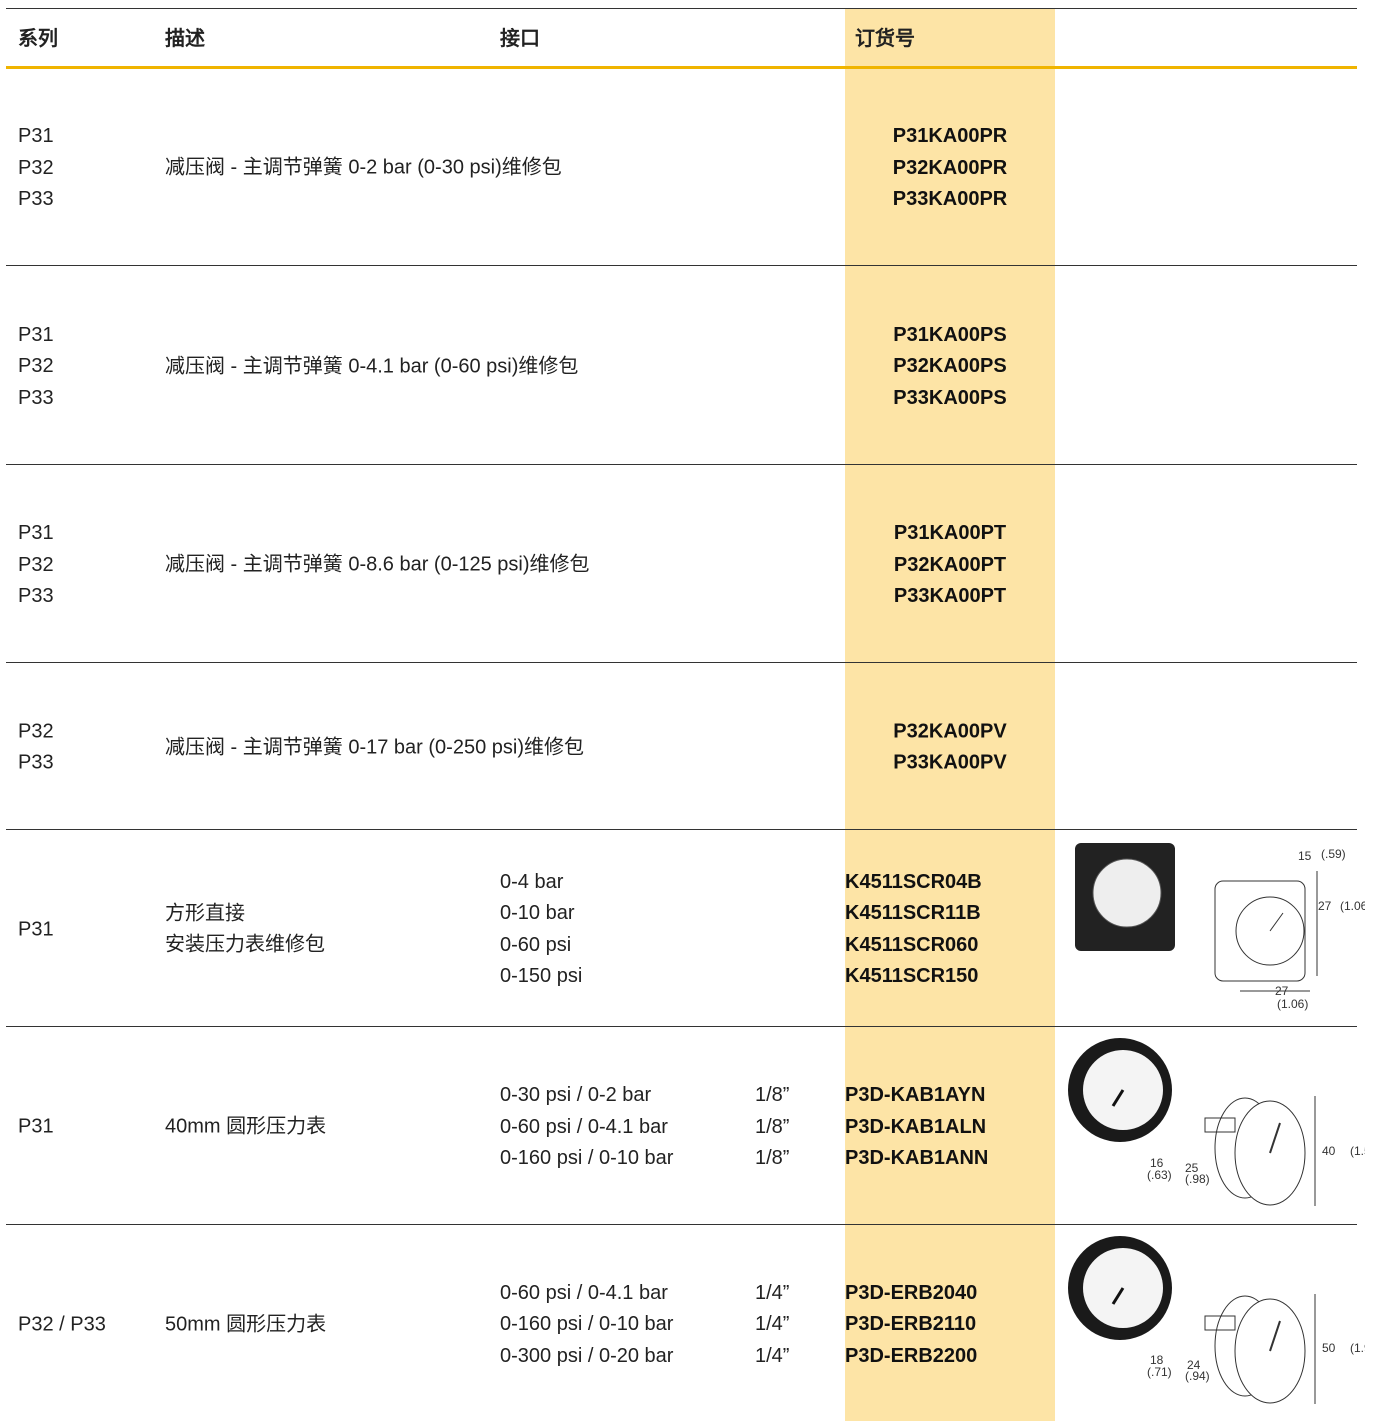 This screenshot has width=1373, height=1421. I want to click on description-line: 减压阀 - 主调节弹簧 0-2 bar (0-30 psi)维修包, so click(363, 167).